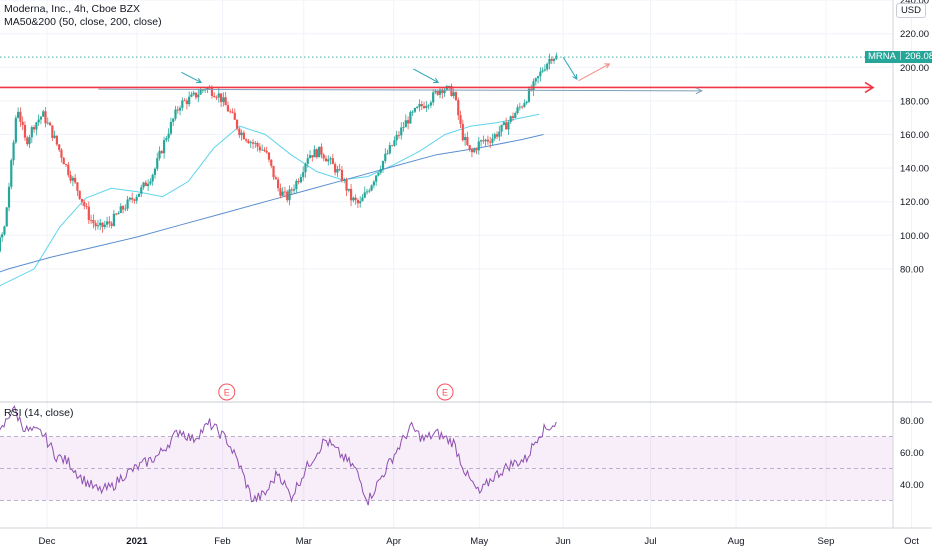 The image size is (932, 550). I want to click on earnings-marker, so click(227, 392).